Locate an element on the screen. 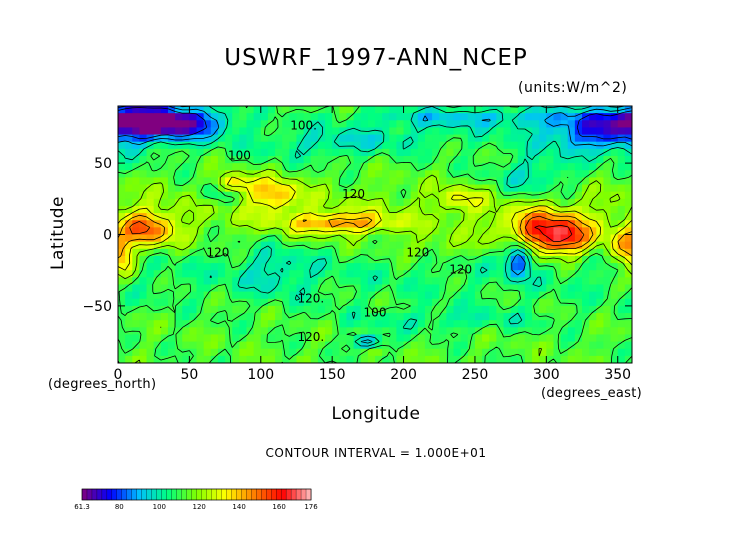  colorbar-cell is located at coordinates (89, 494).